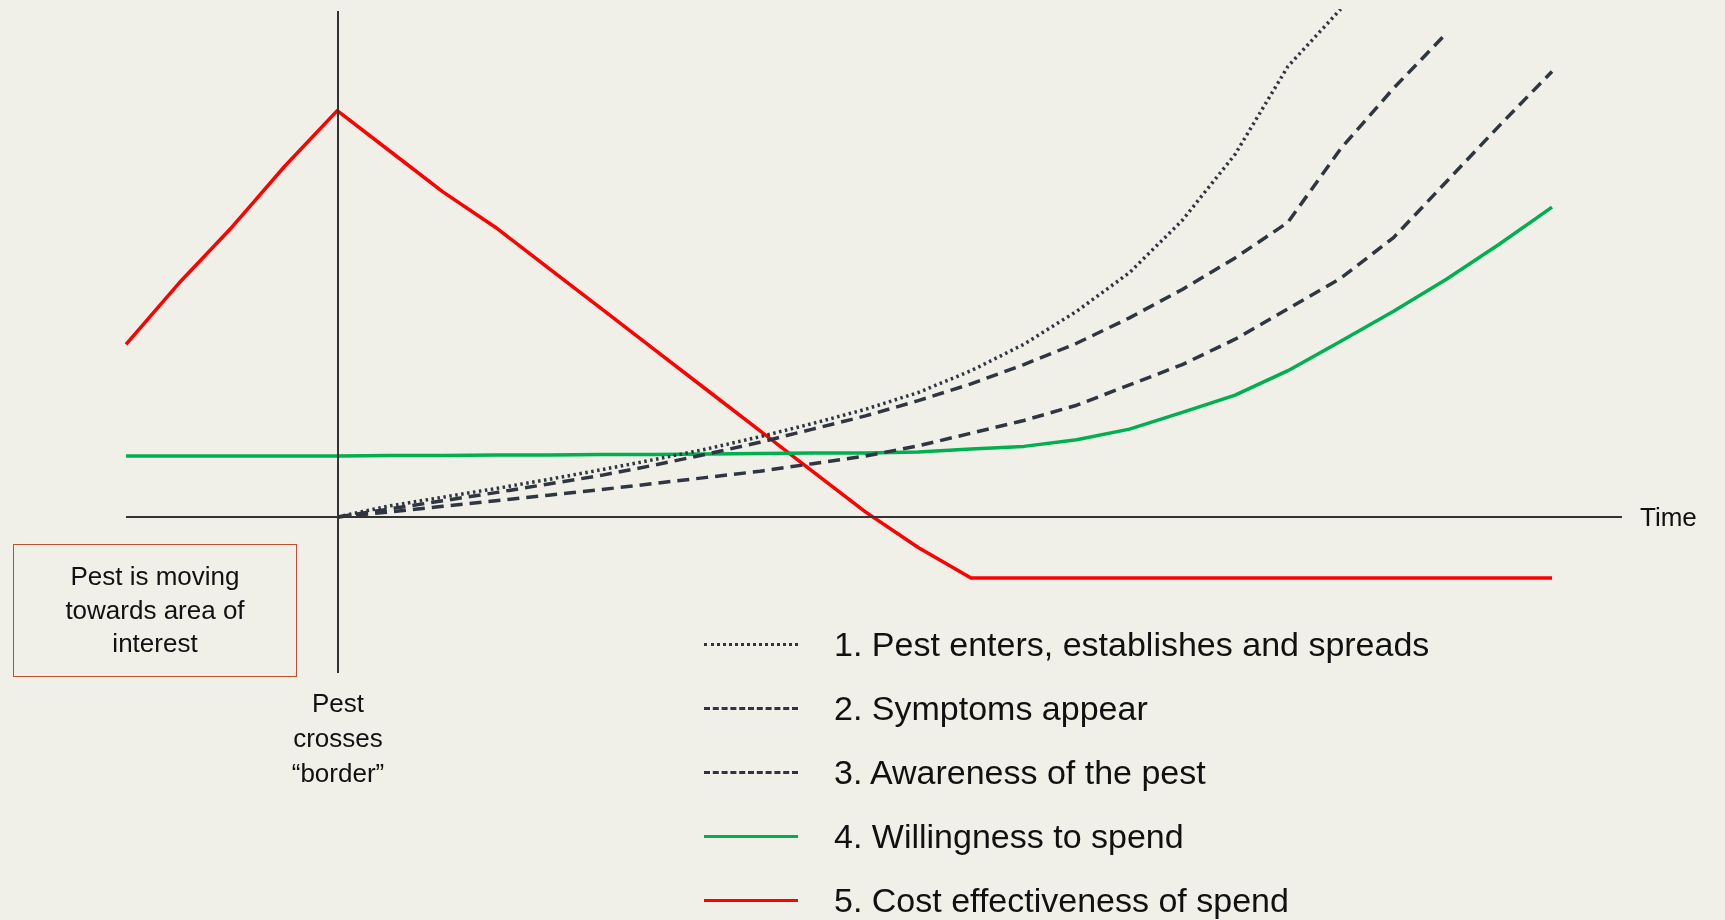 The height and width of the screenshot is (920, 1725). Describe the element at coordinates (1132, 644) in the screenshot. I see `legend-label: 1. Pest enters, establishes and spreads` at that location.